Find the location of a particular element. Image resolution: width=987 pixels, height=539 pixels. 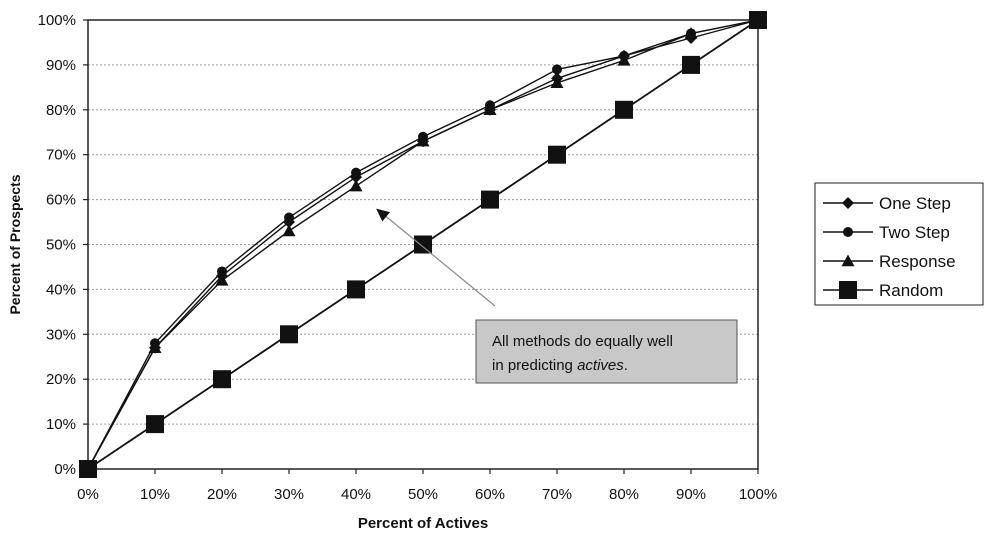

legend-label: Random is located at coordinates (911, 290).